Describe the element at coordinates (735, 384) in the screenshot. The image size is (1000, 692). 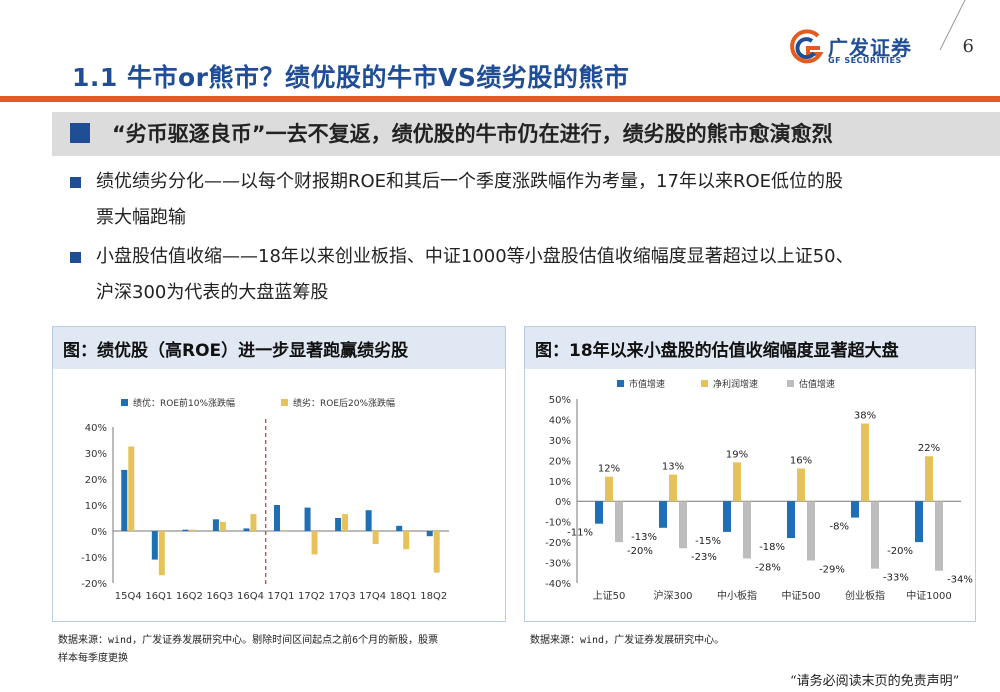
I see `legend-label: 净利润增速` at that location.